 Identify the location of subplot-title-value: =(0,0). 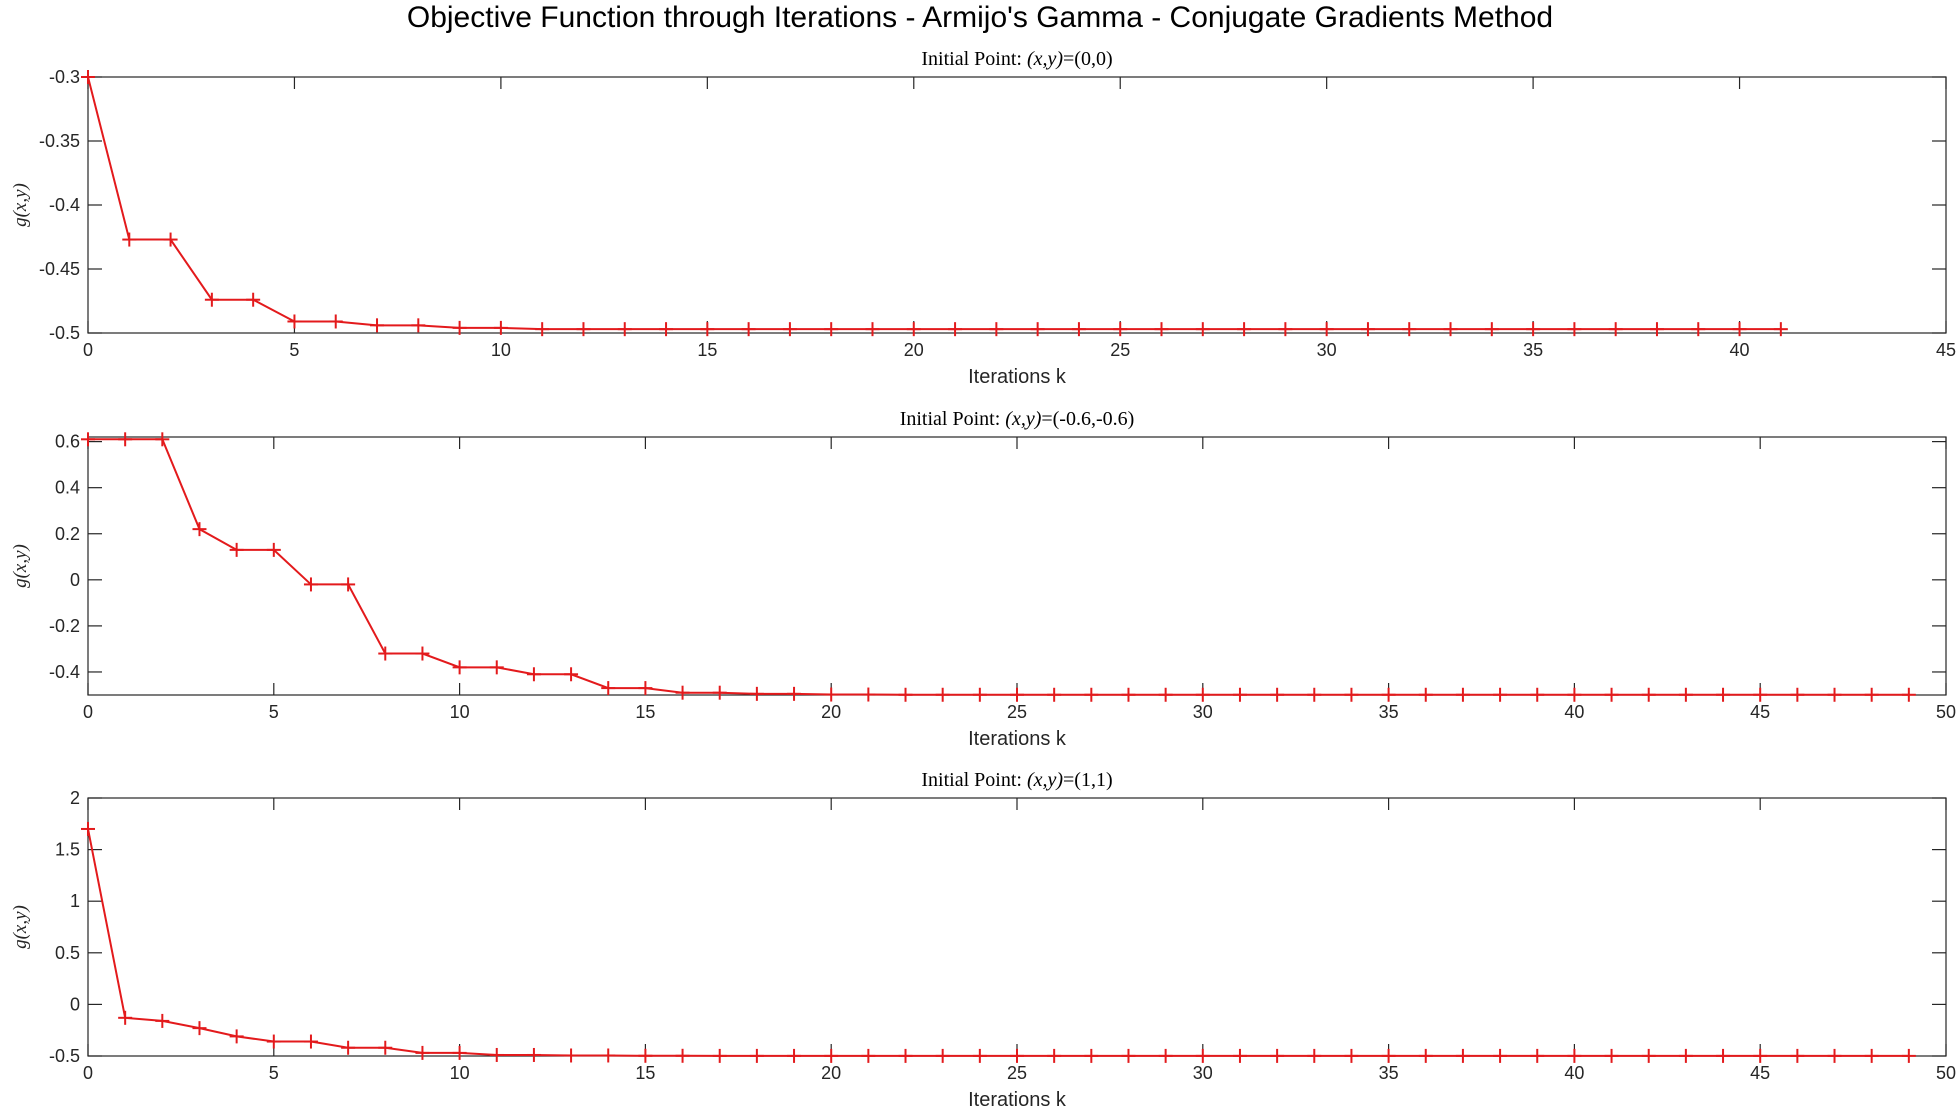
(1088, 59).